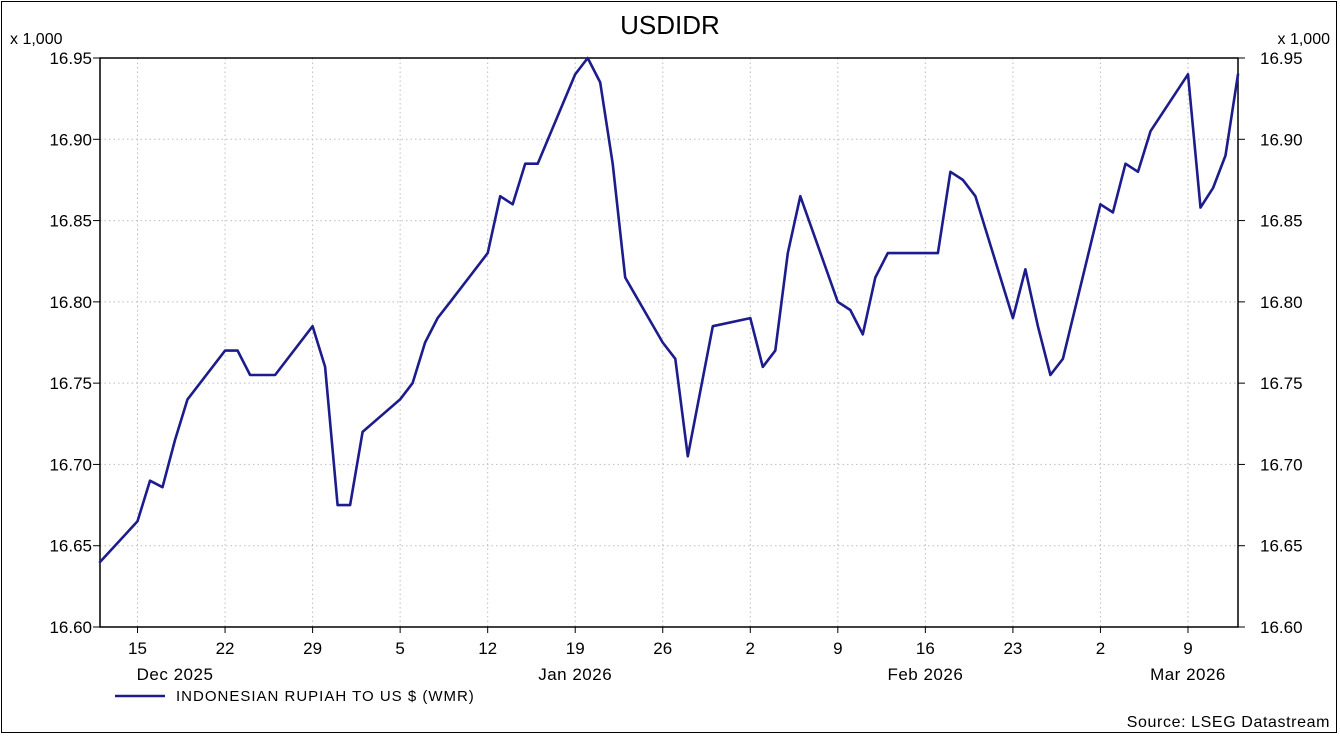  What do you see at coordinates (1281, 464) in the screenshot?
I see `y-tick-label-right: 16.70` at bounding box center [1281, 464].